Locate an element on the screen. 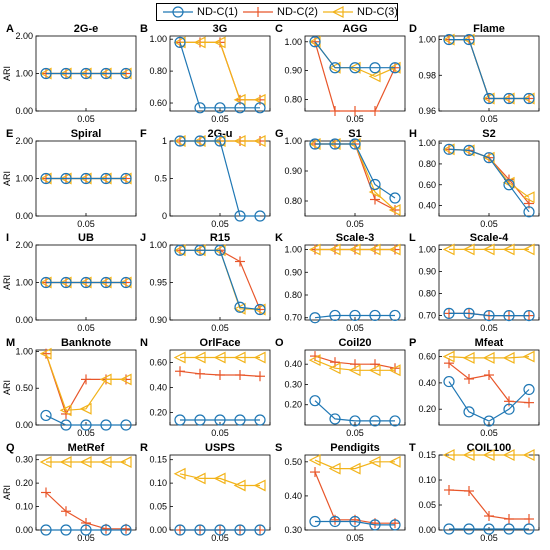 This screenshot has width=550, height=550. y-tick-label: 0.95 is located at coordinates (158, 283).